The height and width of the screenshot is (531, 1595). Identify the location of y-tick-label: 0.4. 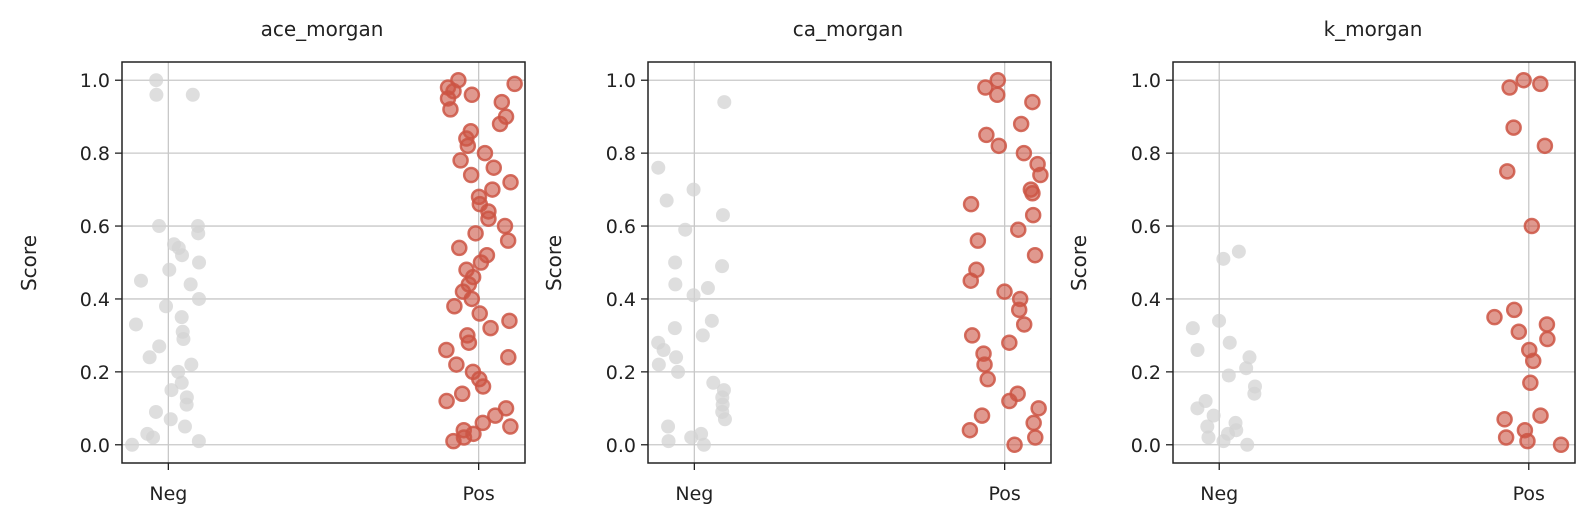
(621, 300).